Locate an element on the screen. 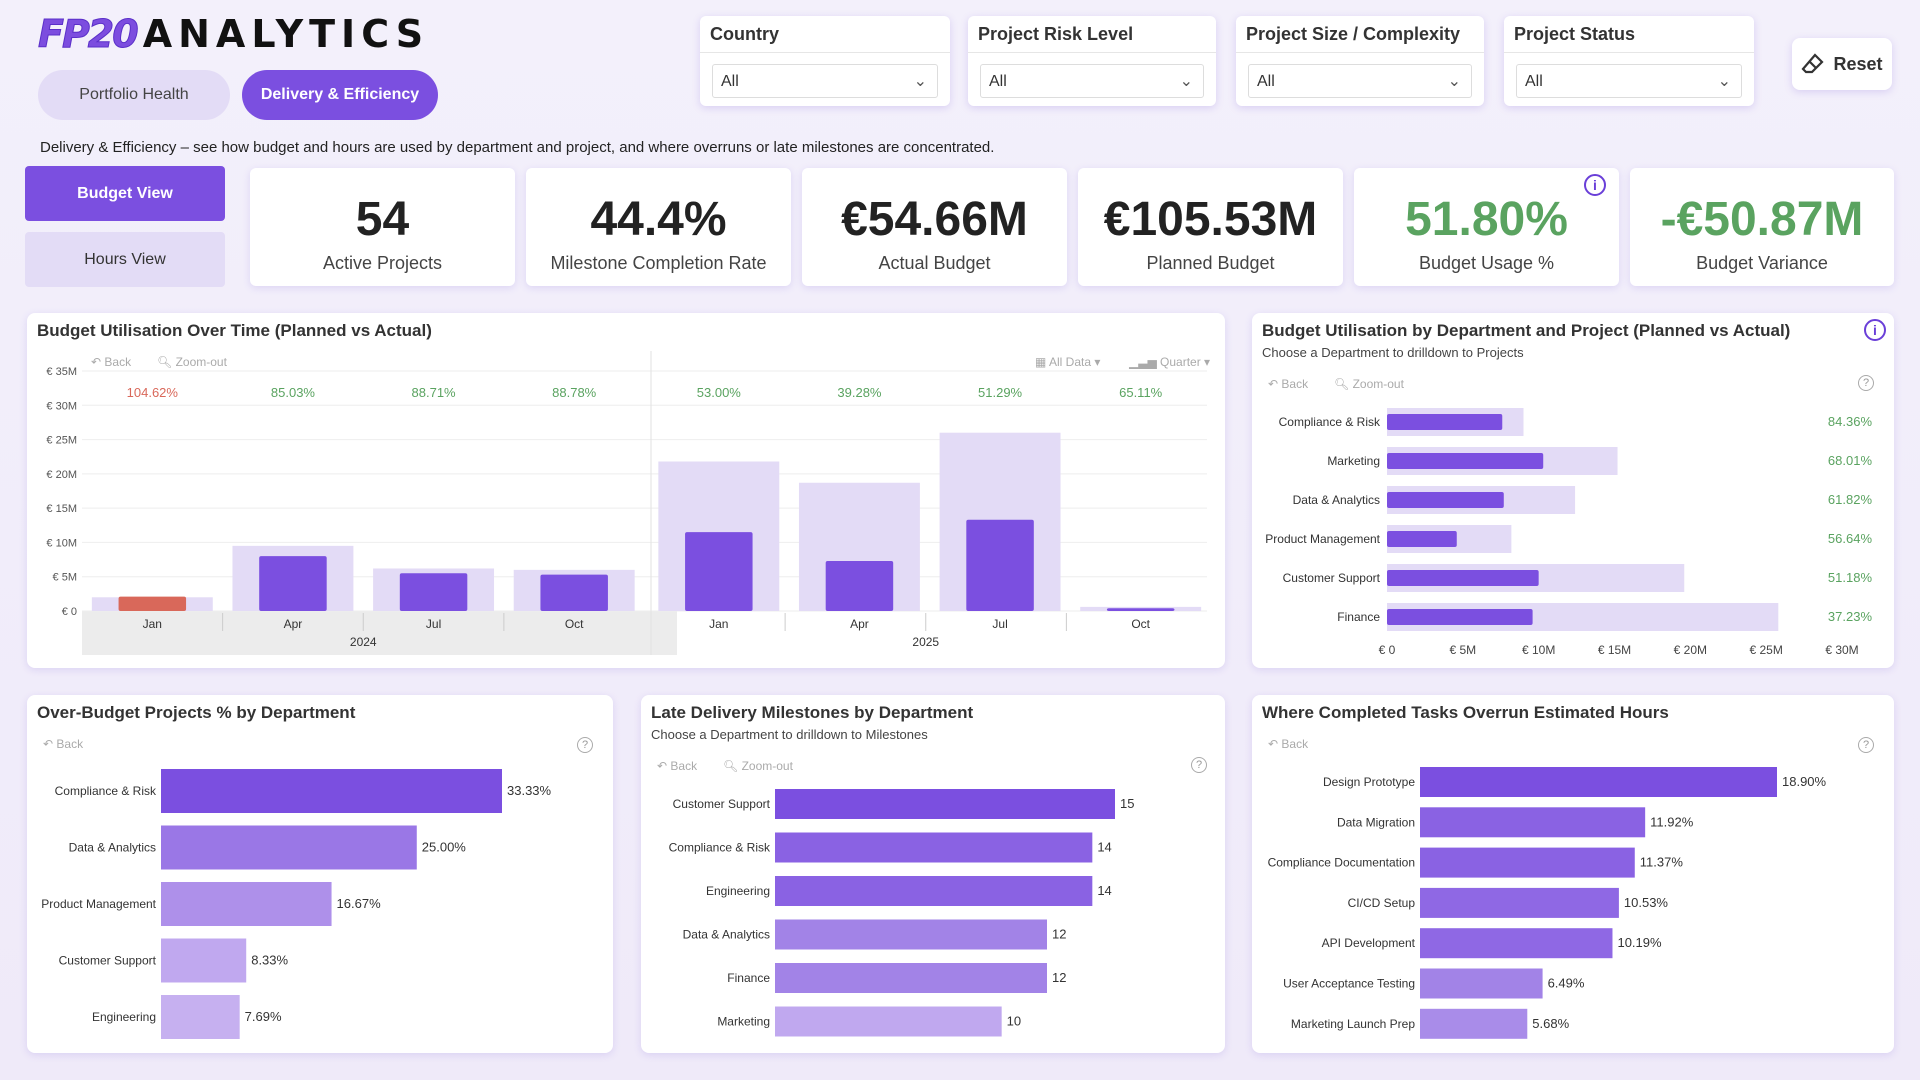 This screenshot has height=1080, width=1920. kpi-planned-budget: €105.53M Planned Budget is located at coordinates (1210, 227).